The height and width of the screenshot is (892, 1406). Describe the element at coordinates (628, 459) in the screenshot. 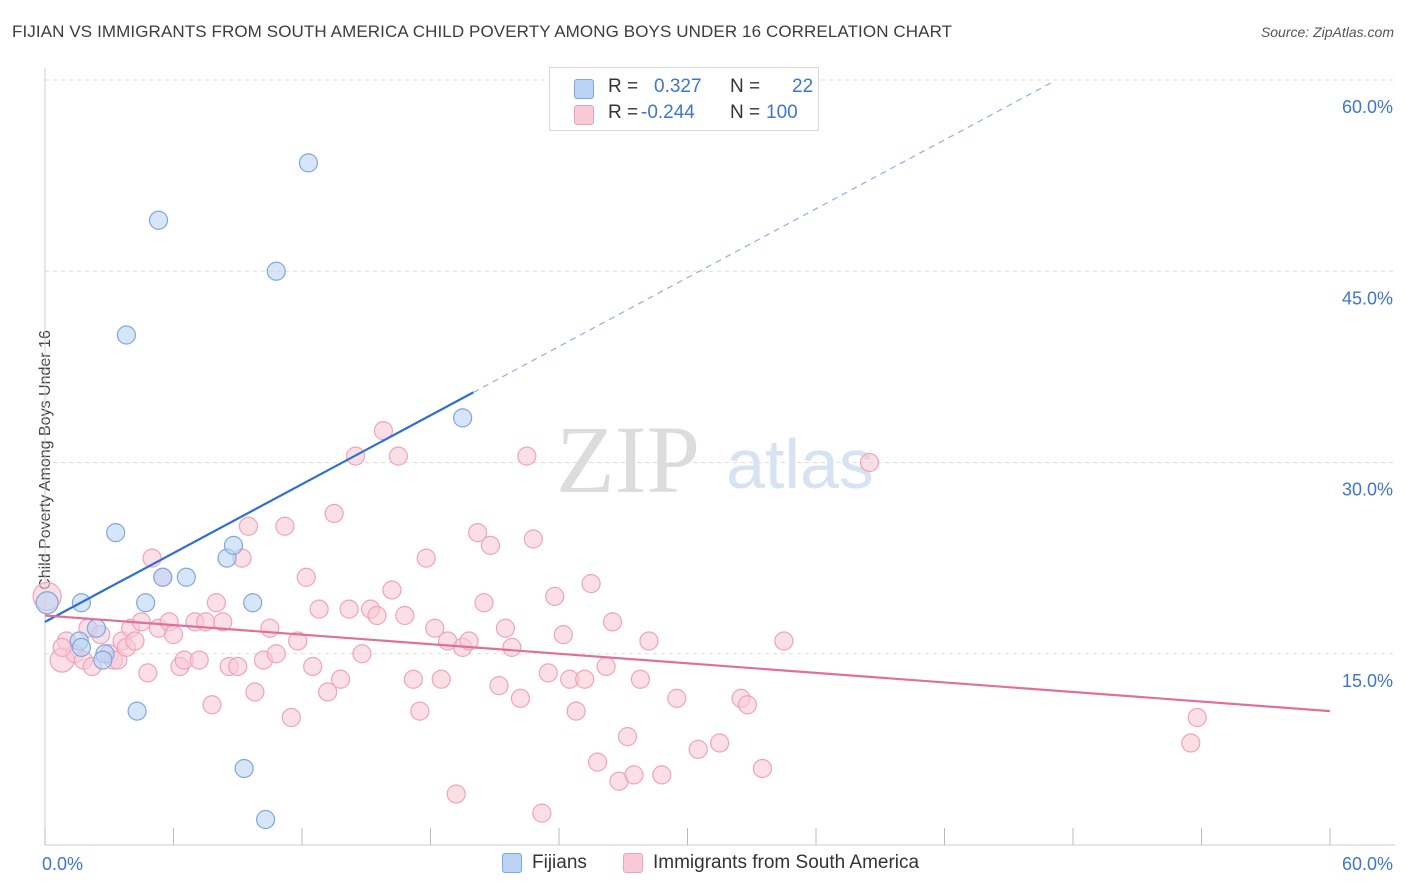

I see `watermark-zip: ZIP` at that location.